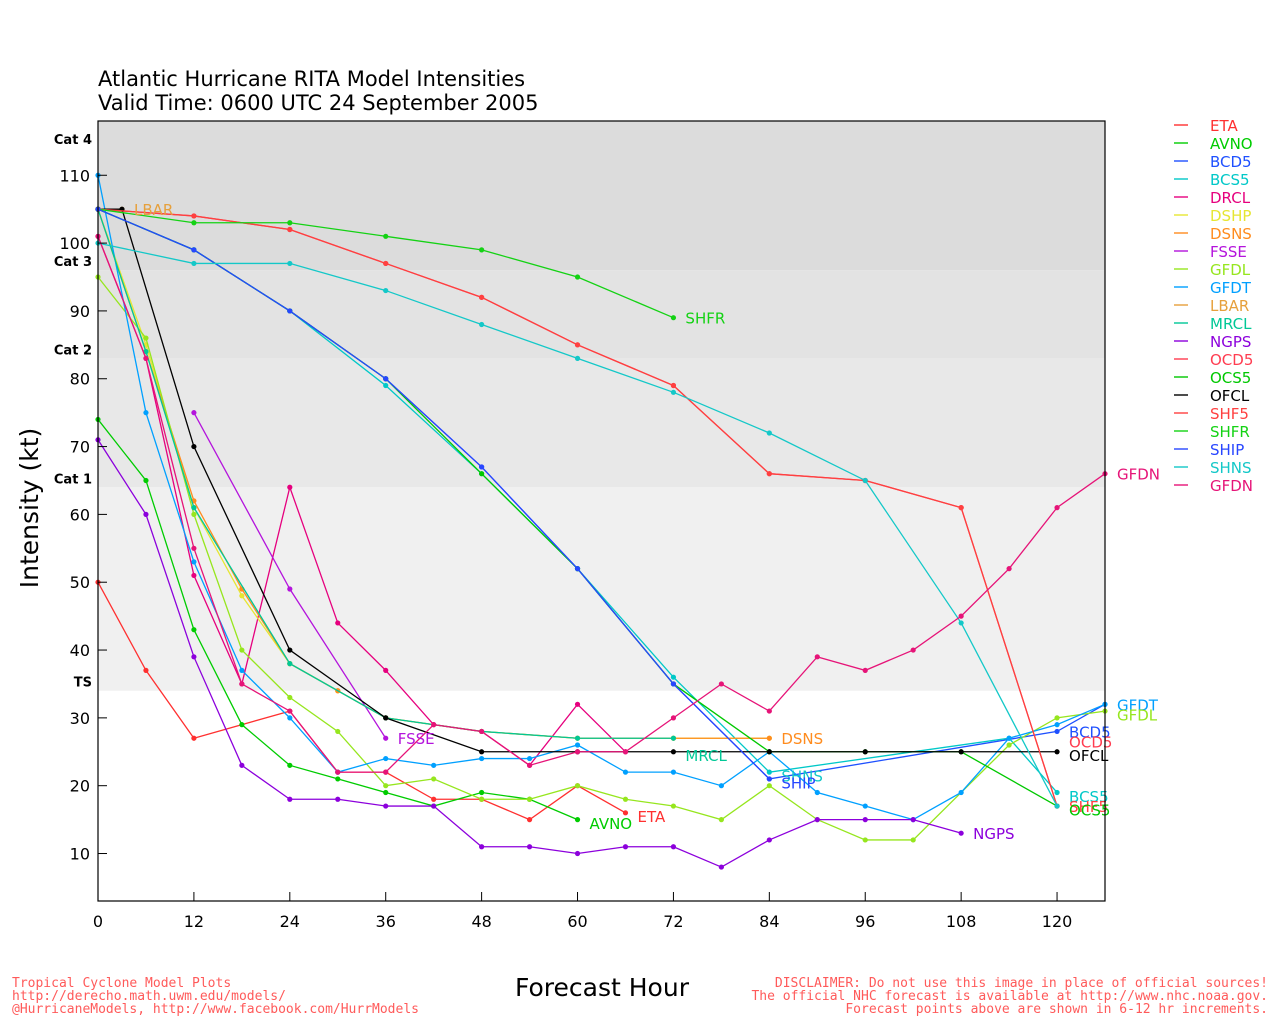  What do you see at coordinates (1231, 234) in the screenshot?
I see `legend-label: DSNS` at bounding box center [1231, 234].